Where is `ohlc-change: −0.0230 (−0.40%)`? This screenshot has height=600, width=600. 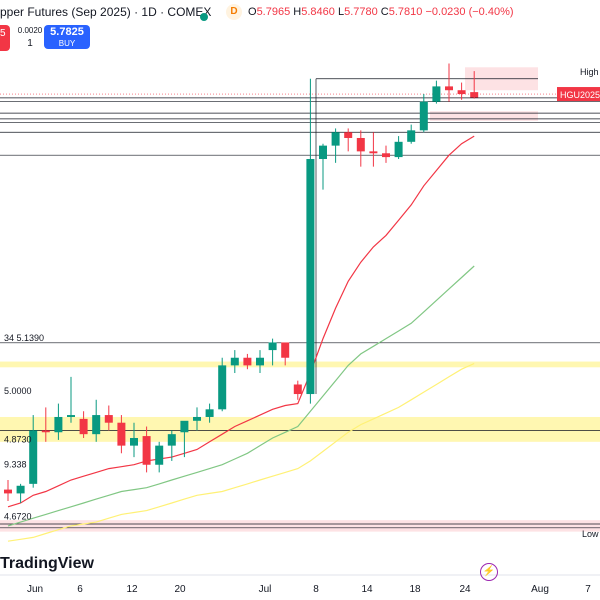 ohlc-change: −0.0230 (−0.40%) is located at coordinates (469, 12).